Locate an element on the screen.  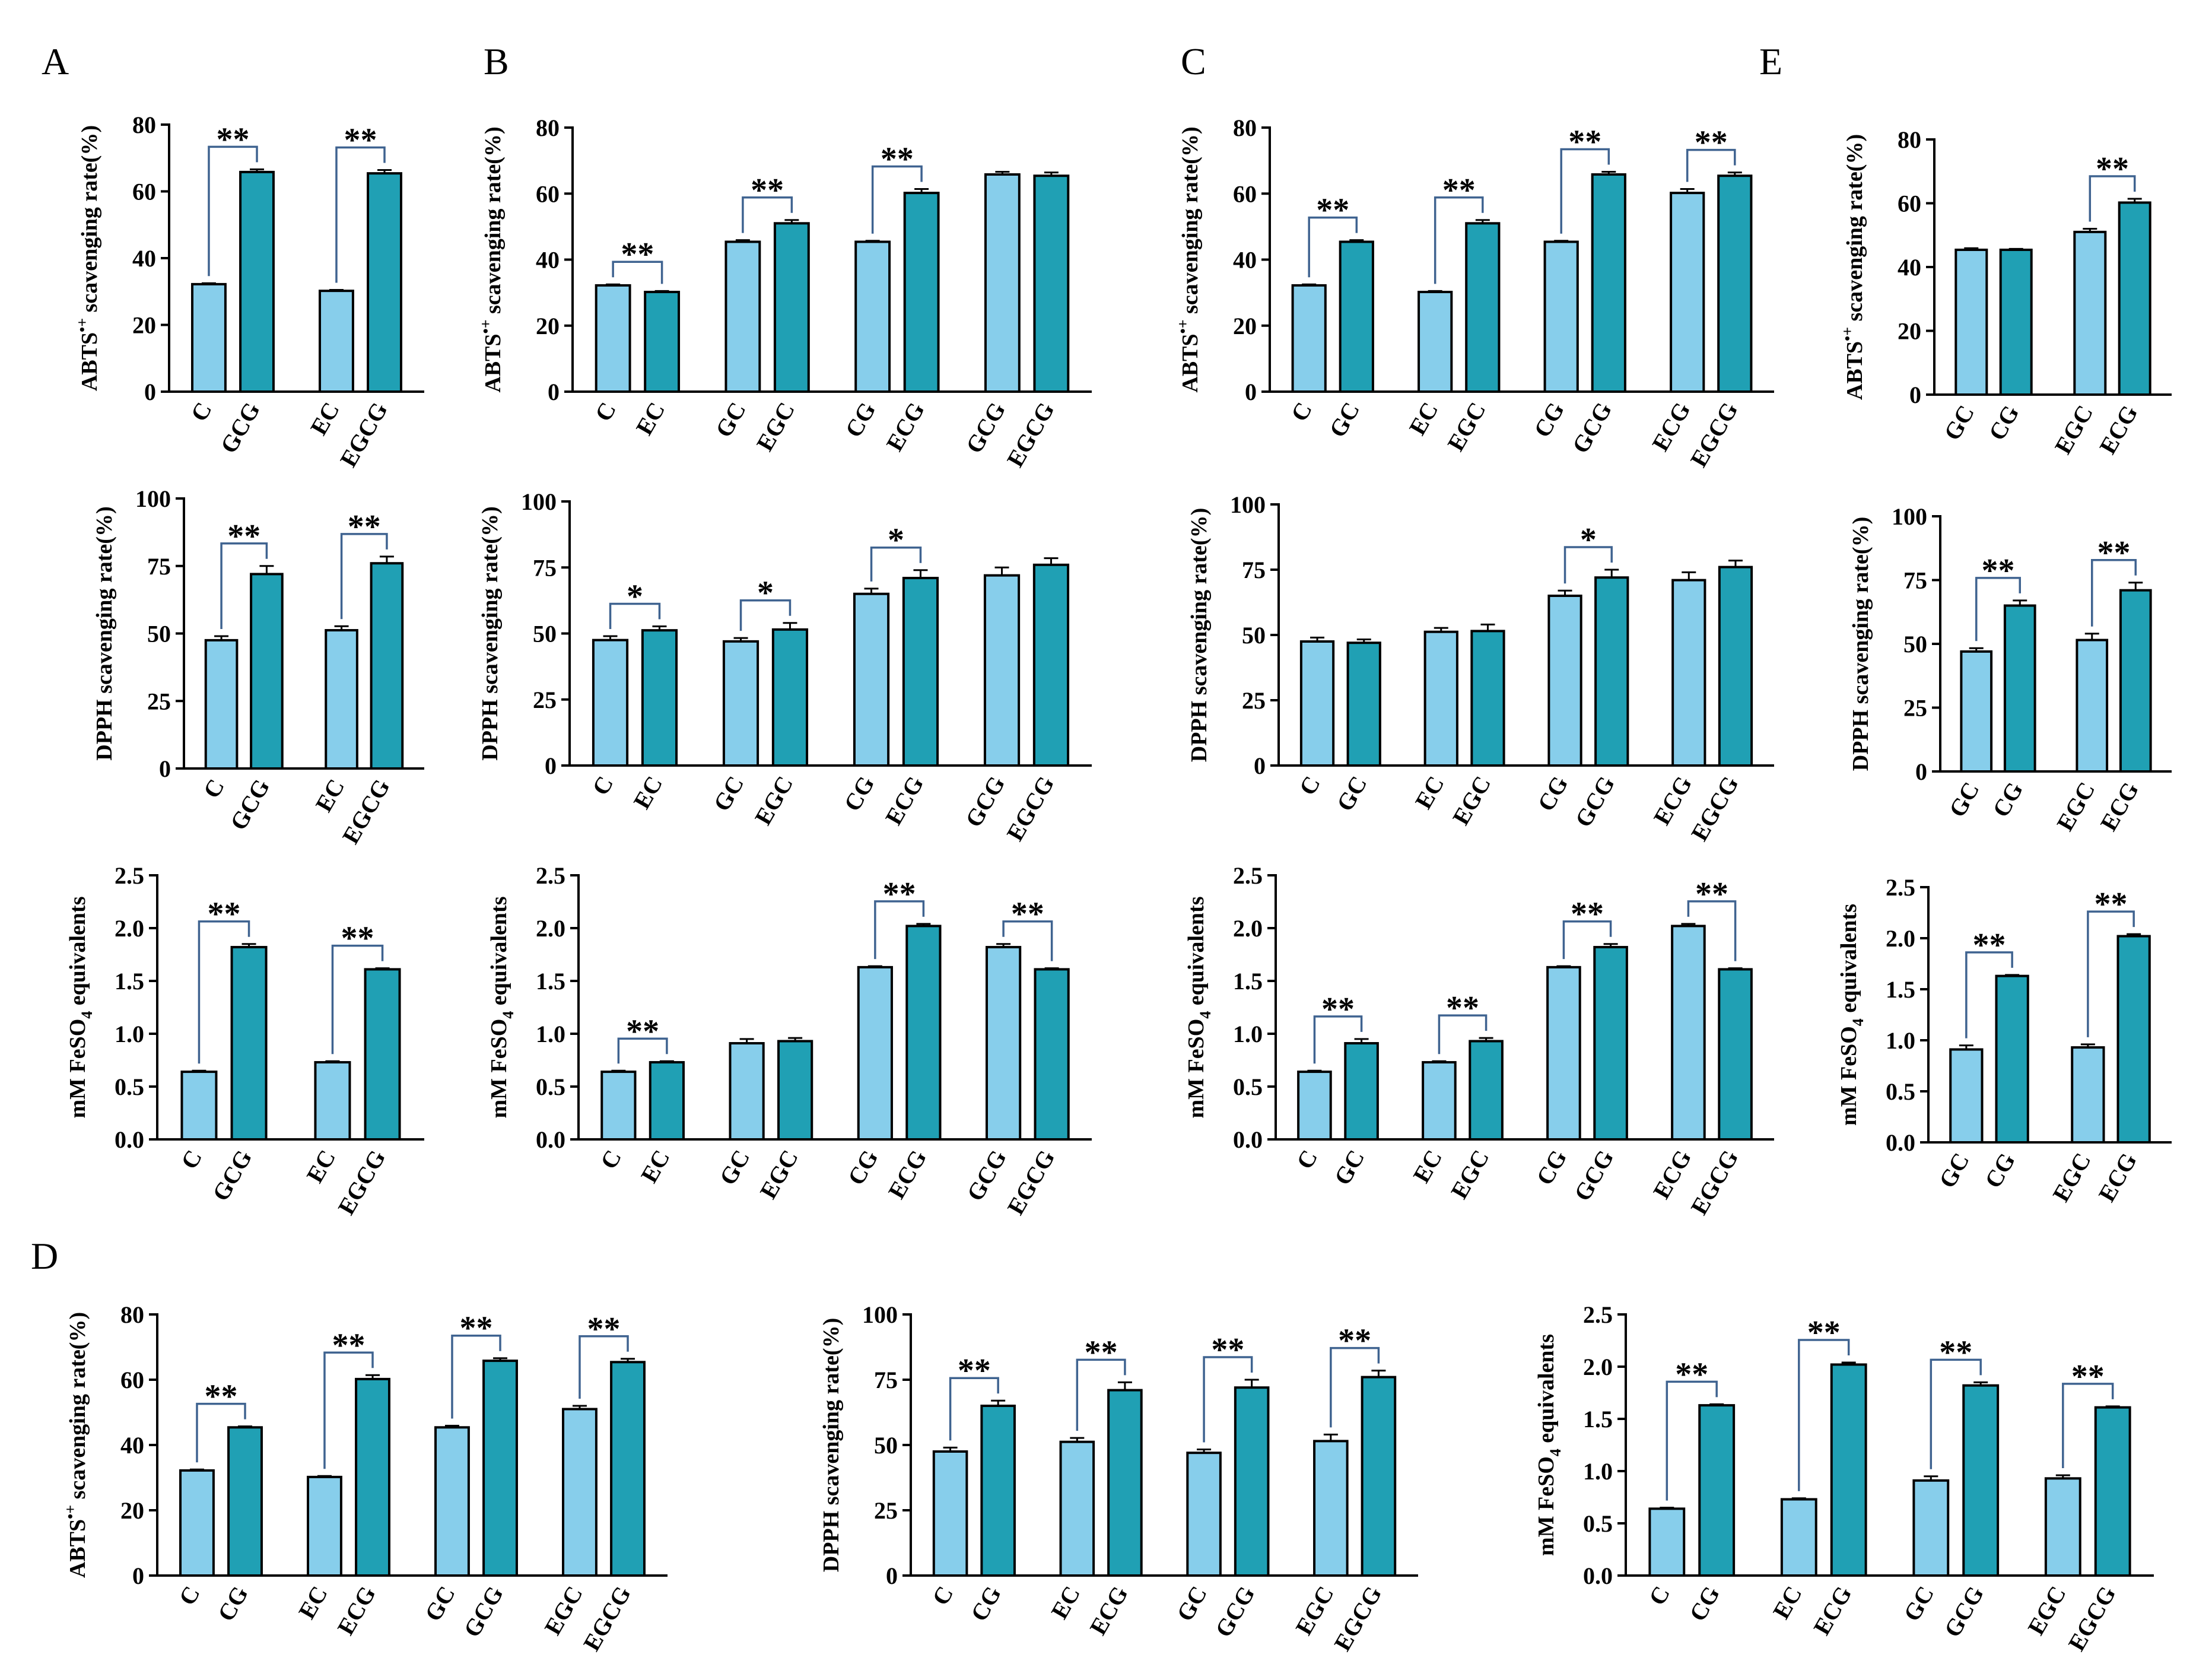
x-tick-label-b2-egc: EGC is located at coordinates (774, 800).